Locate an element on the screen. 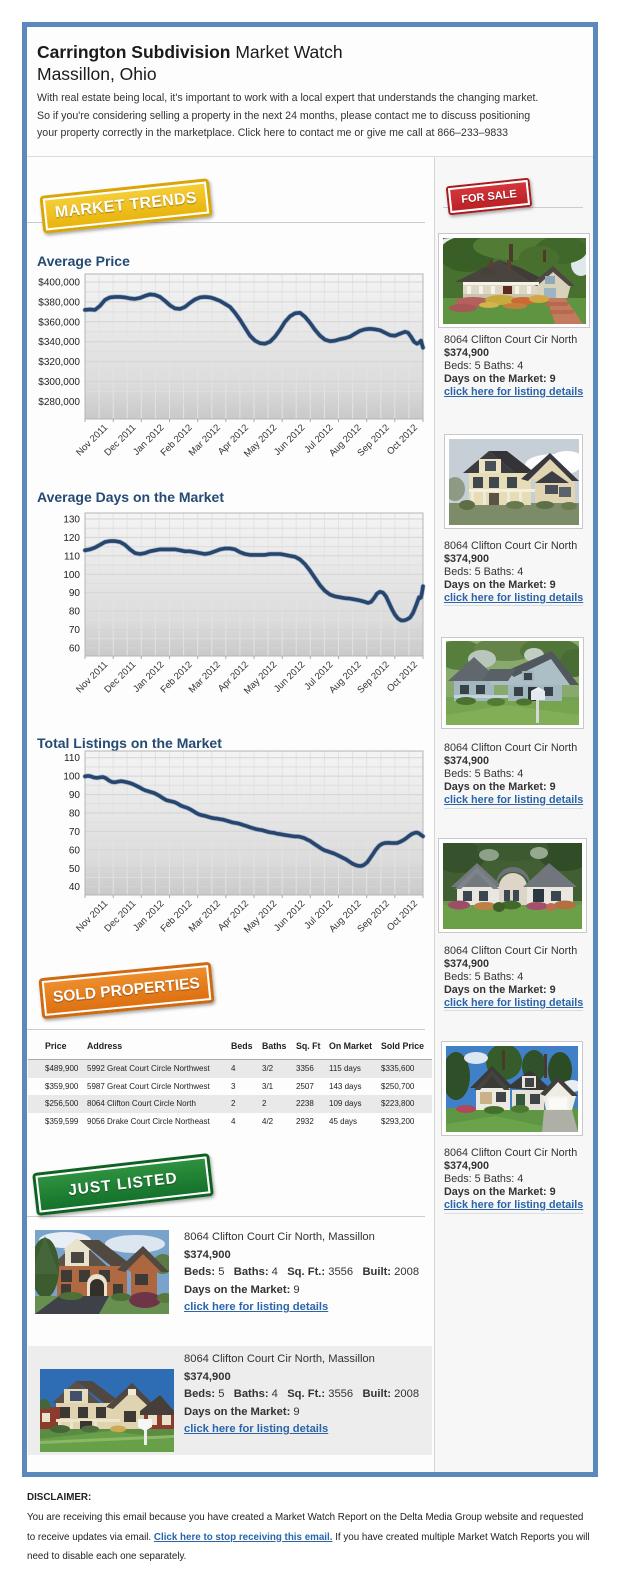  svg-text: 120 is located at coordinates (71, 538).